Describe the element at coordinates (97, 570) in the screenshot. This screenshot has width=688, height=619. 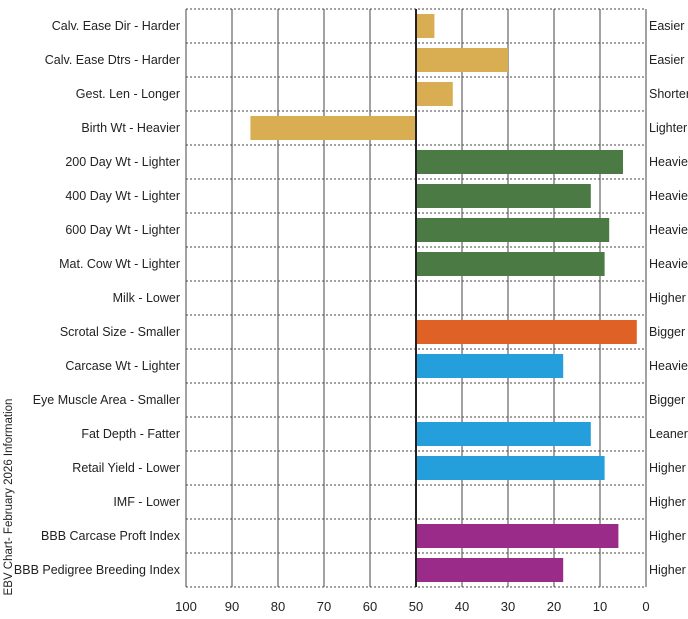
I see `row-label: BBB Pedigree Breeding Index` at that location.